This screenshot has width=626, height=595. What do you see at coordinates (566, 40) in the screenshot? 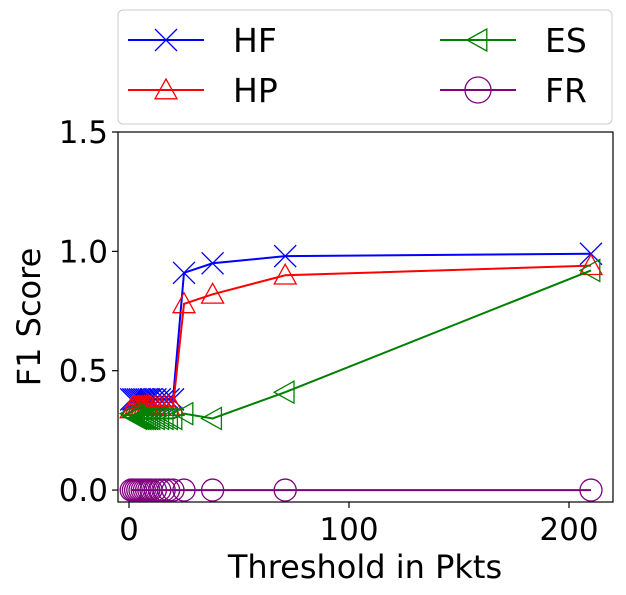
I see `legend-label-es: ES` at bounding box center [566, 40].